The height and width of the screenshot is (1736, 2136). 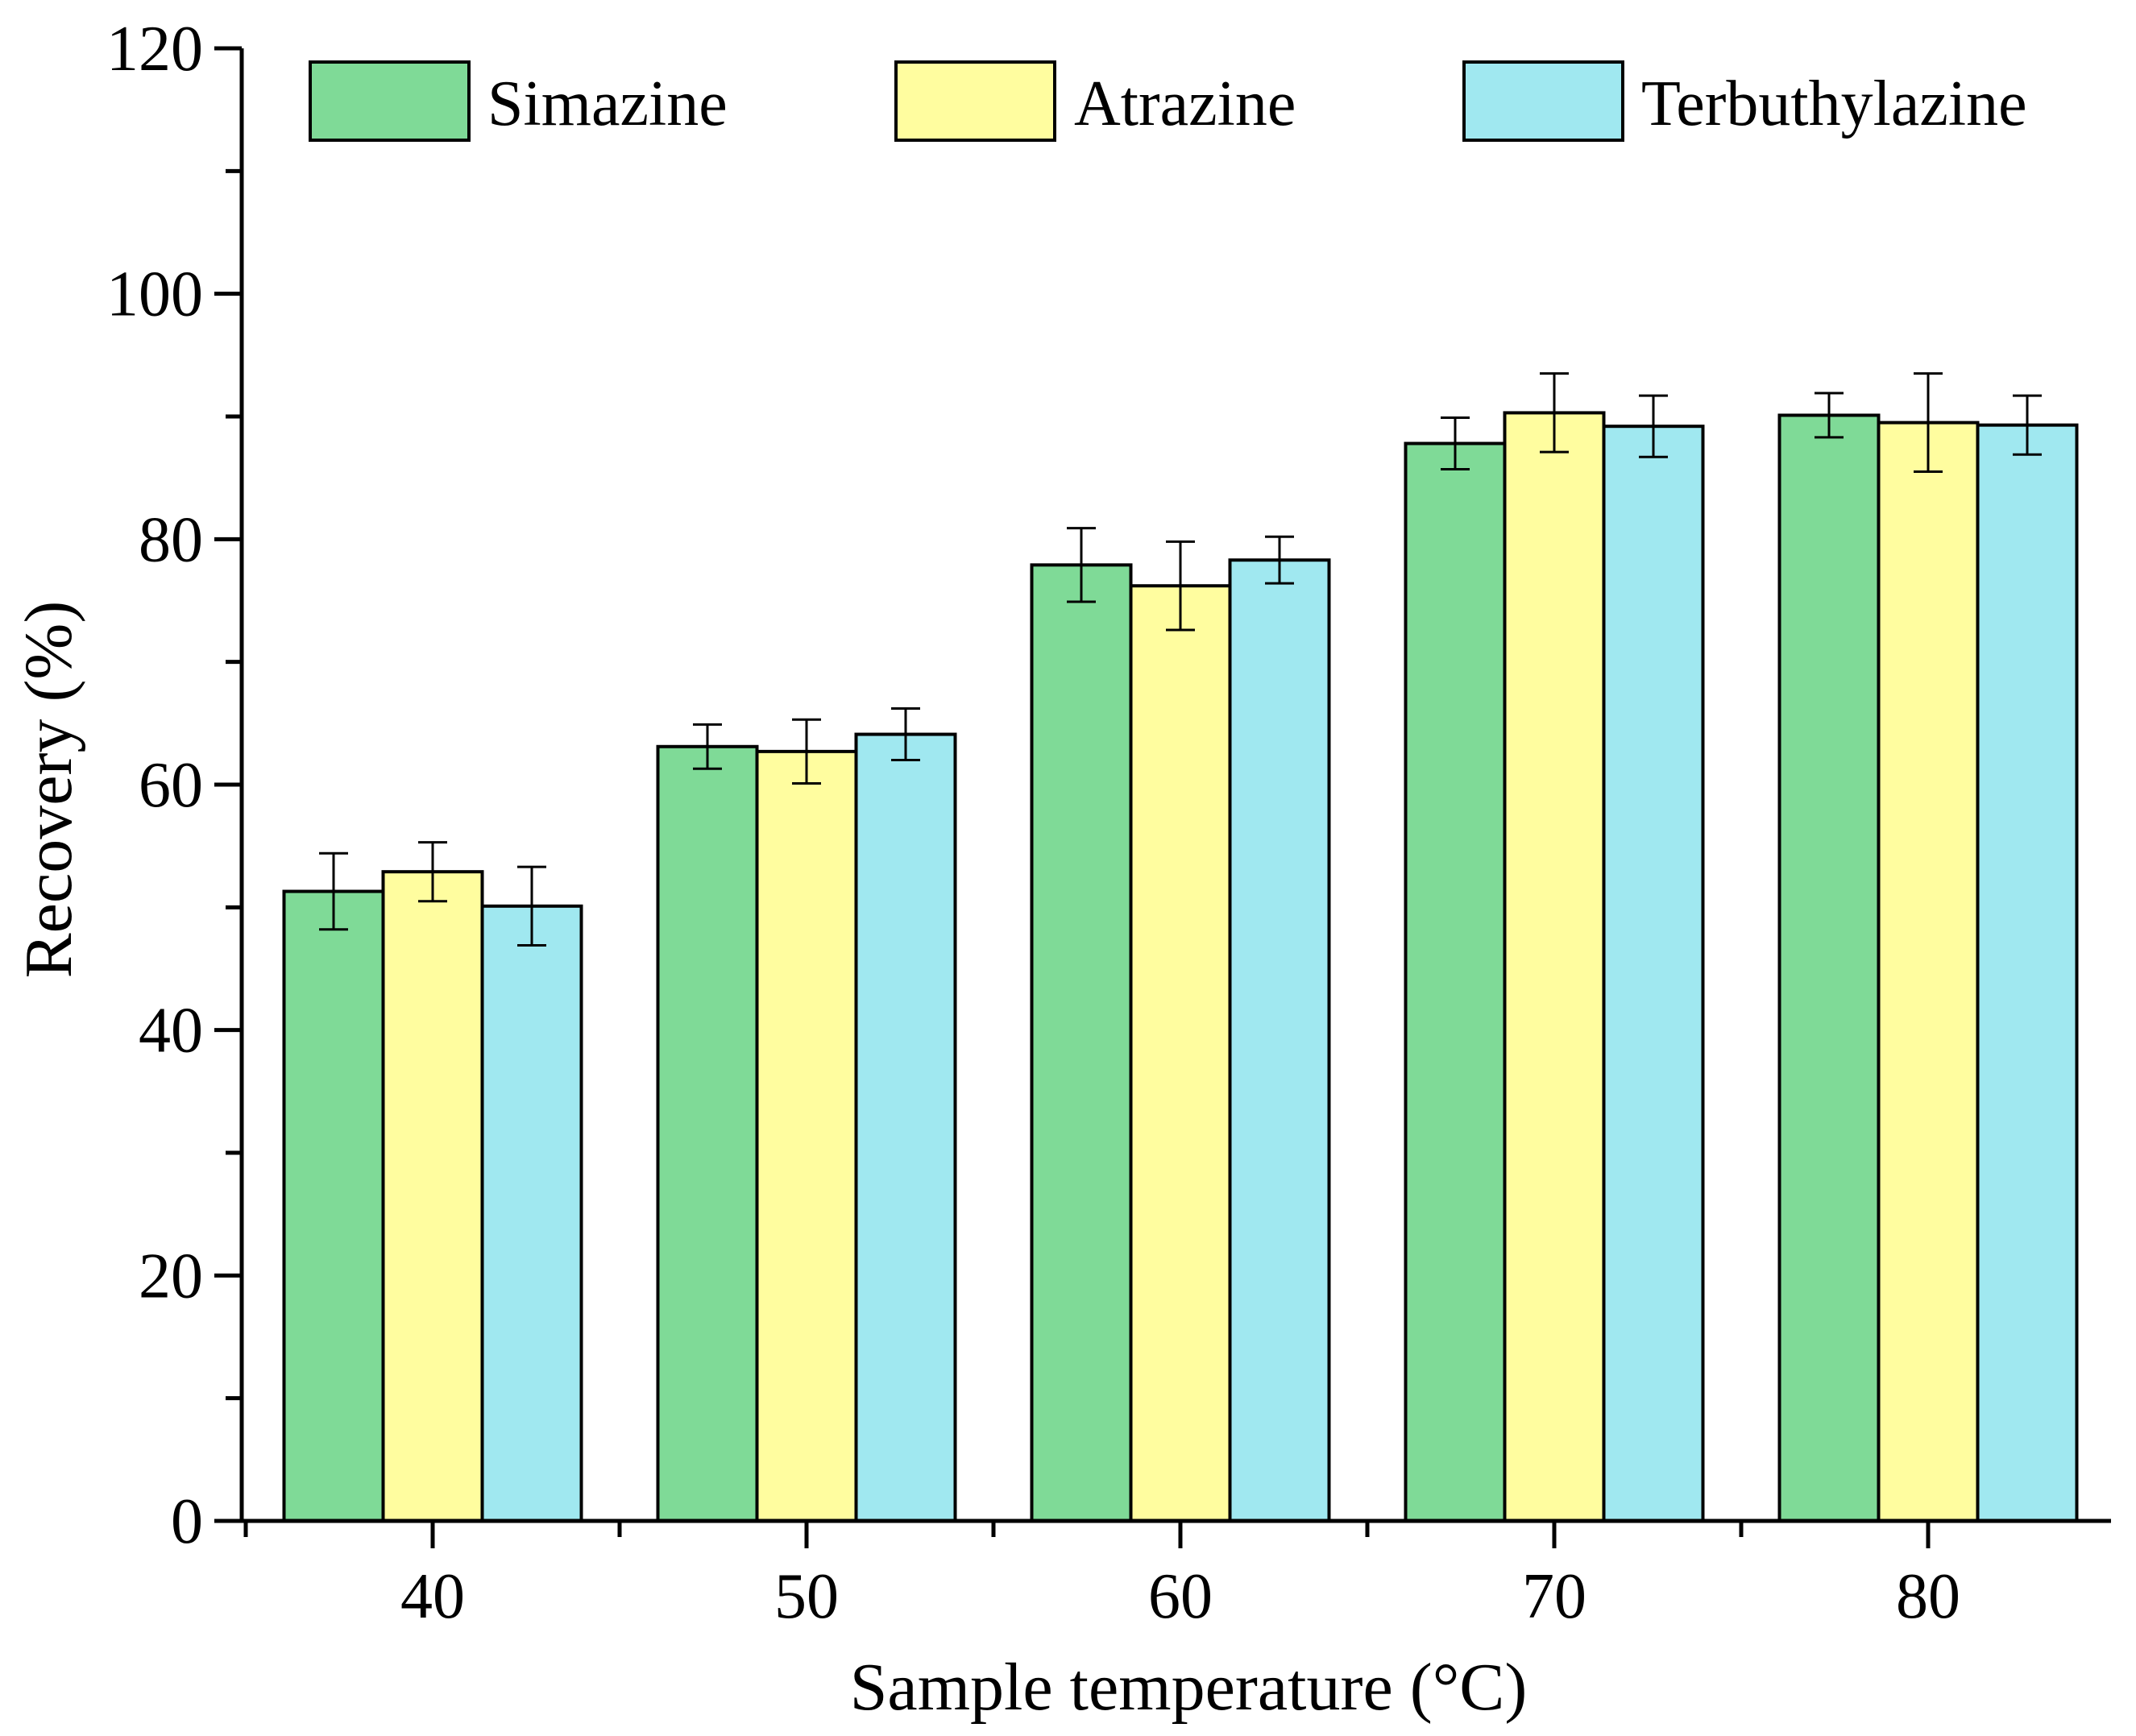 What do you see at coordinates (187, 1522) in the screenshot?
I see `y-tick-label-0: 0` at bounding box center [187, 1522].